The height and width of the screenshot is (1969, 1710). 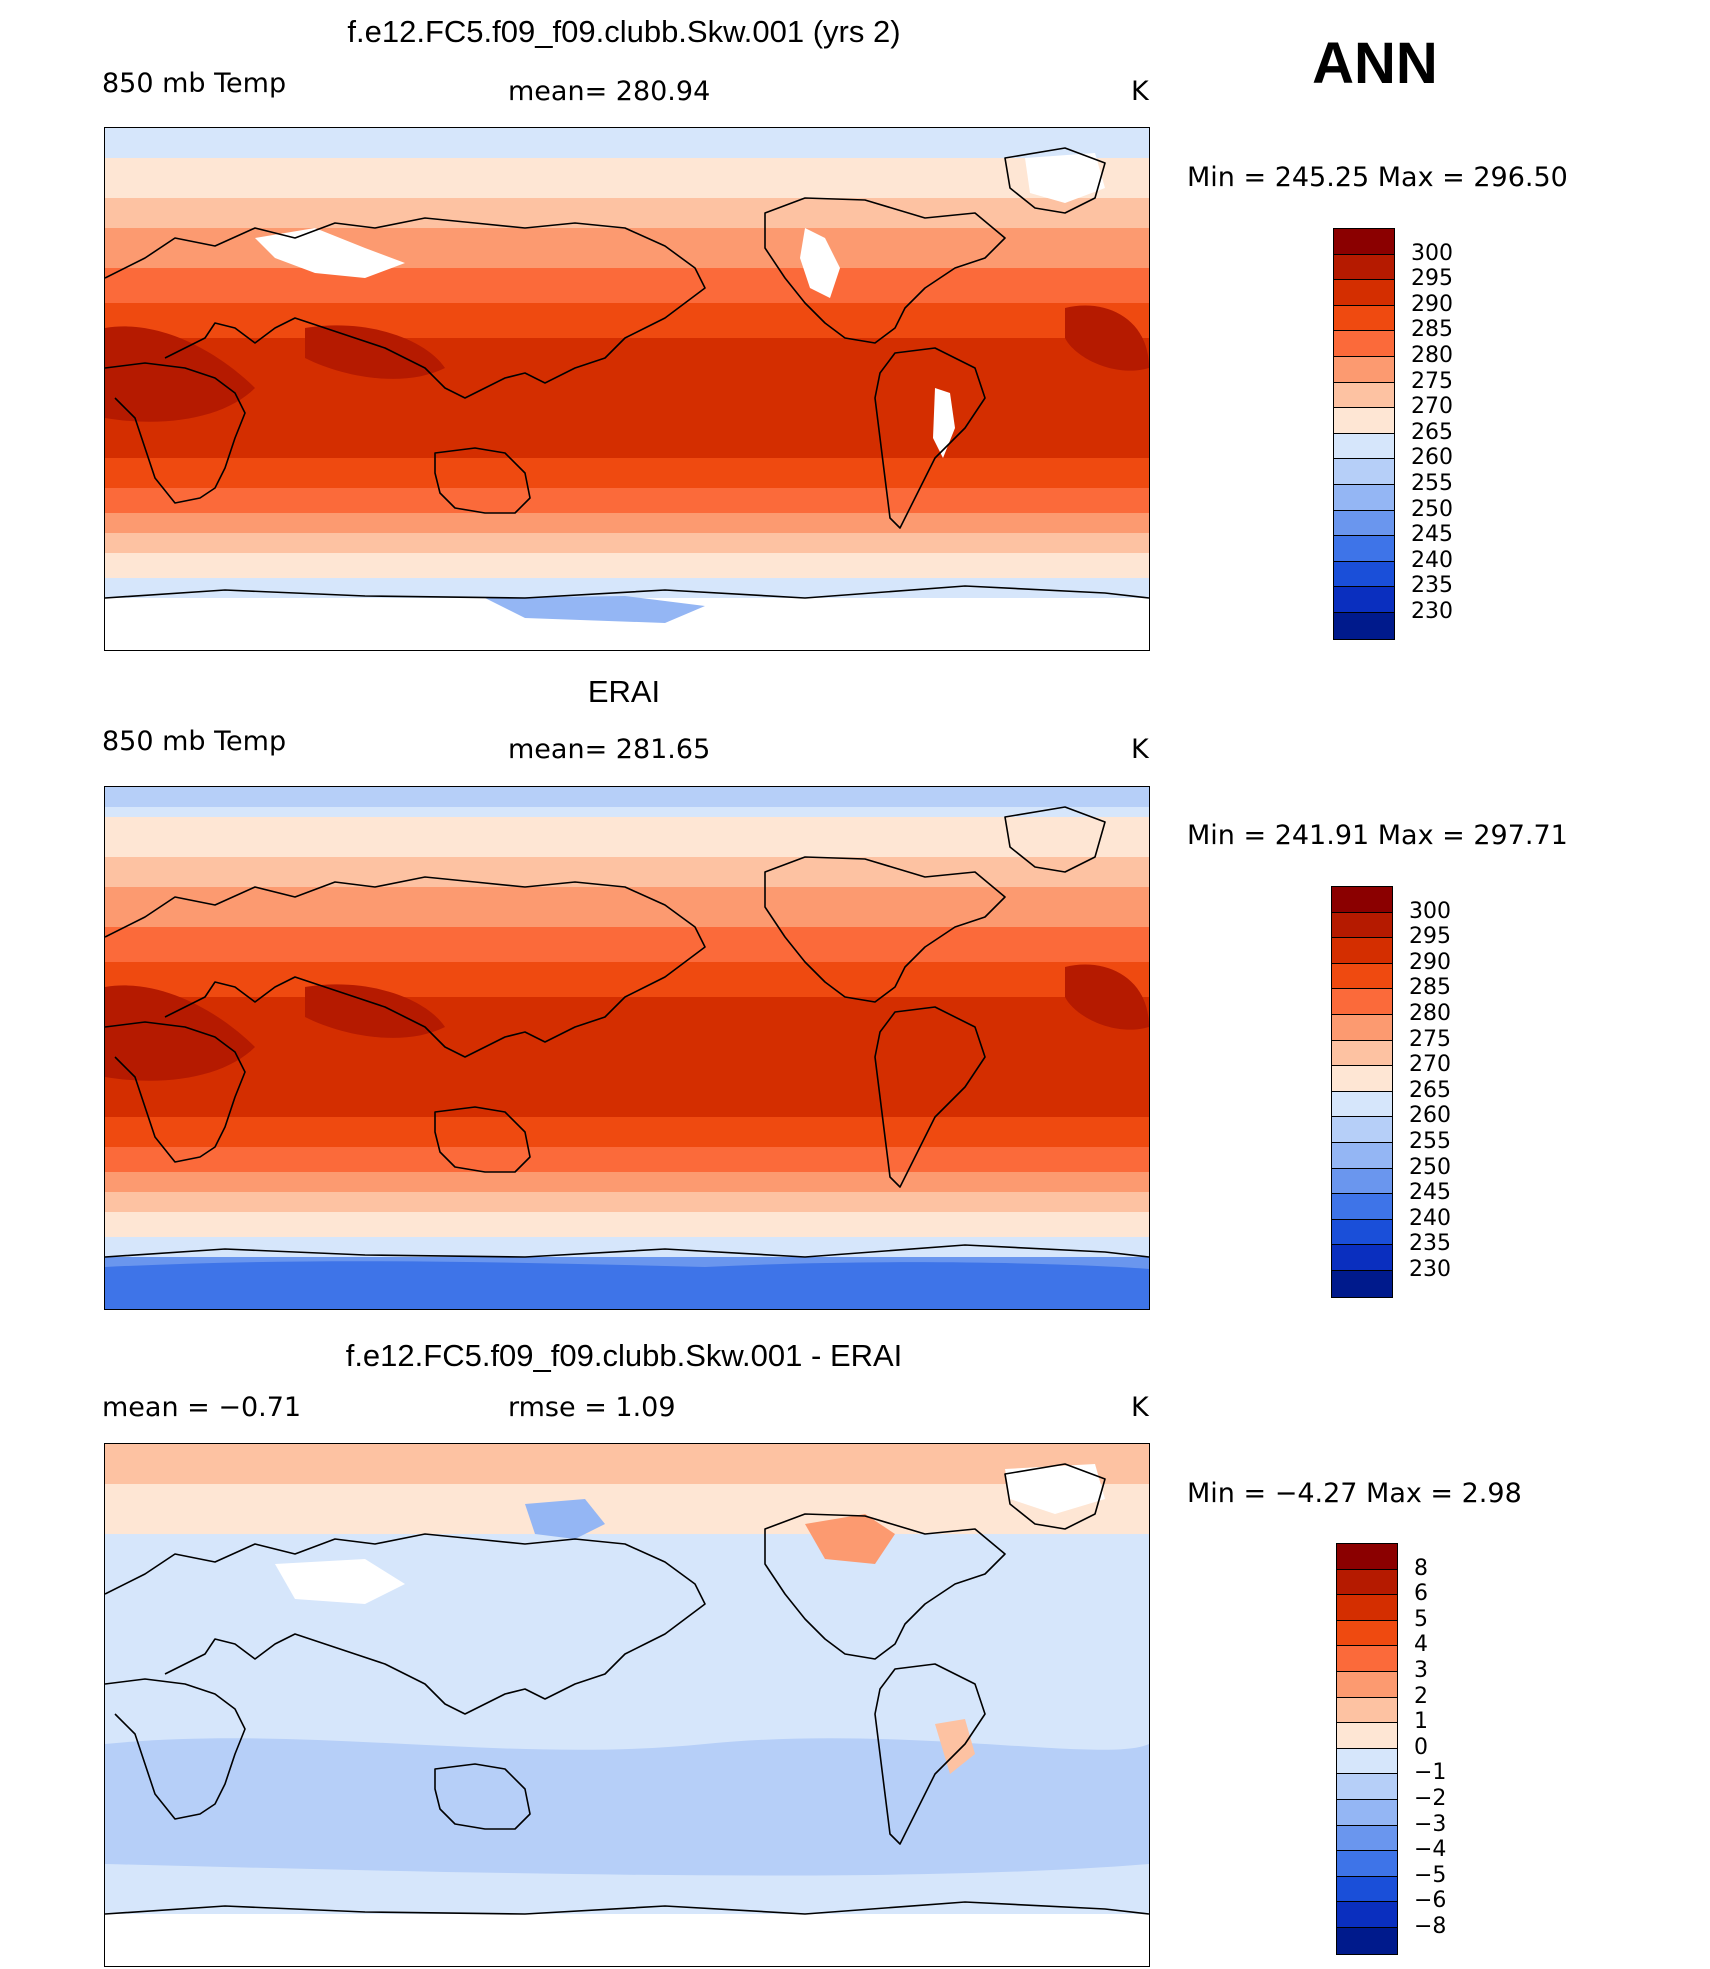 What do you see at coordinates (1140, 1407) in the screenshot?
I see `panel-3-units: K` at bounding box center [1140, 1407].